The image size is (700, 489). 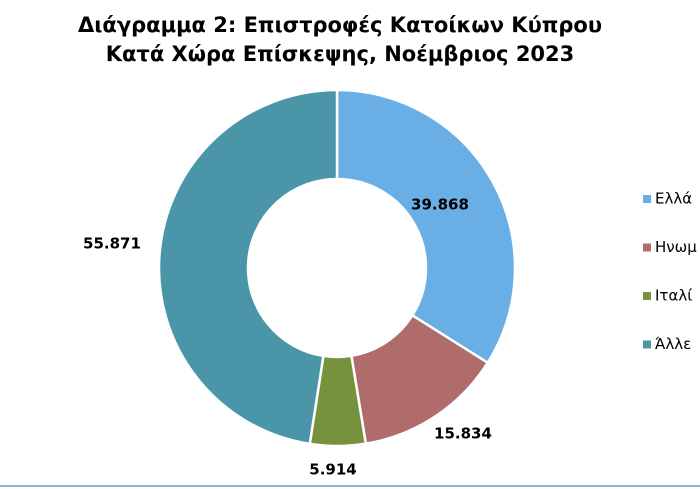 I want to click on chart-title: Διάγραμμα 2: Επιστροφές Κατοίκων Κύπρου, so click(x=340, y=25).